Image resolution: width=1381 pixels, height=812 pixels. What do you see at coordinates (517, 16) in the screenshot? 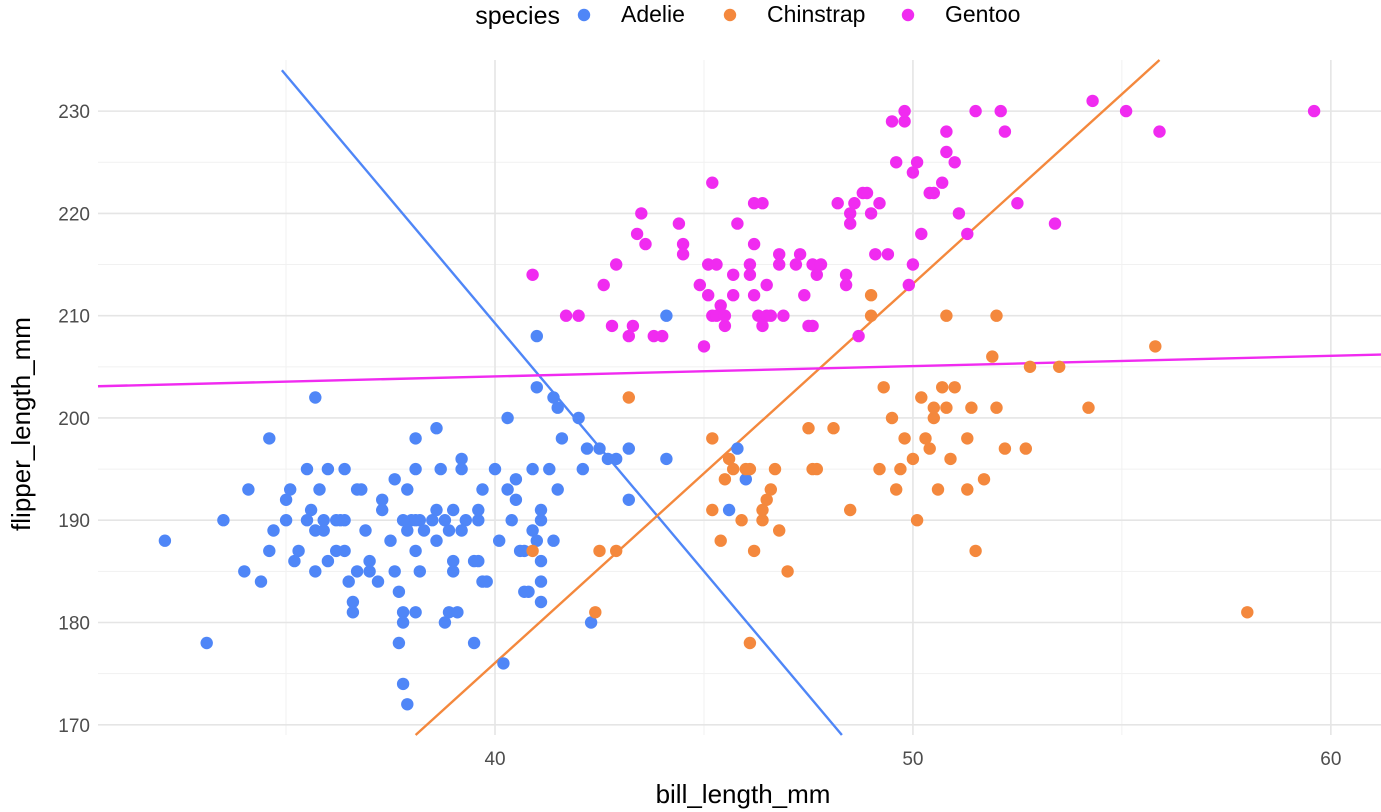
I see `legend-title: species` at bounding box center [517, 16].